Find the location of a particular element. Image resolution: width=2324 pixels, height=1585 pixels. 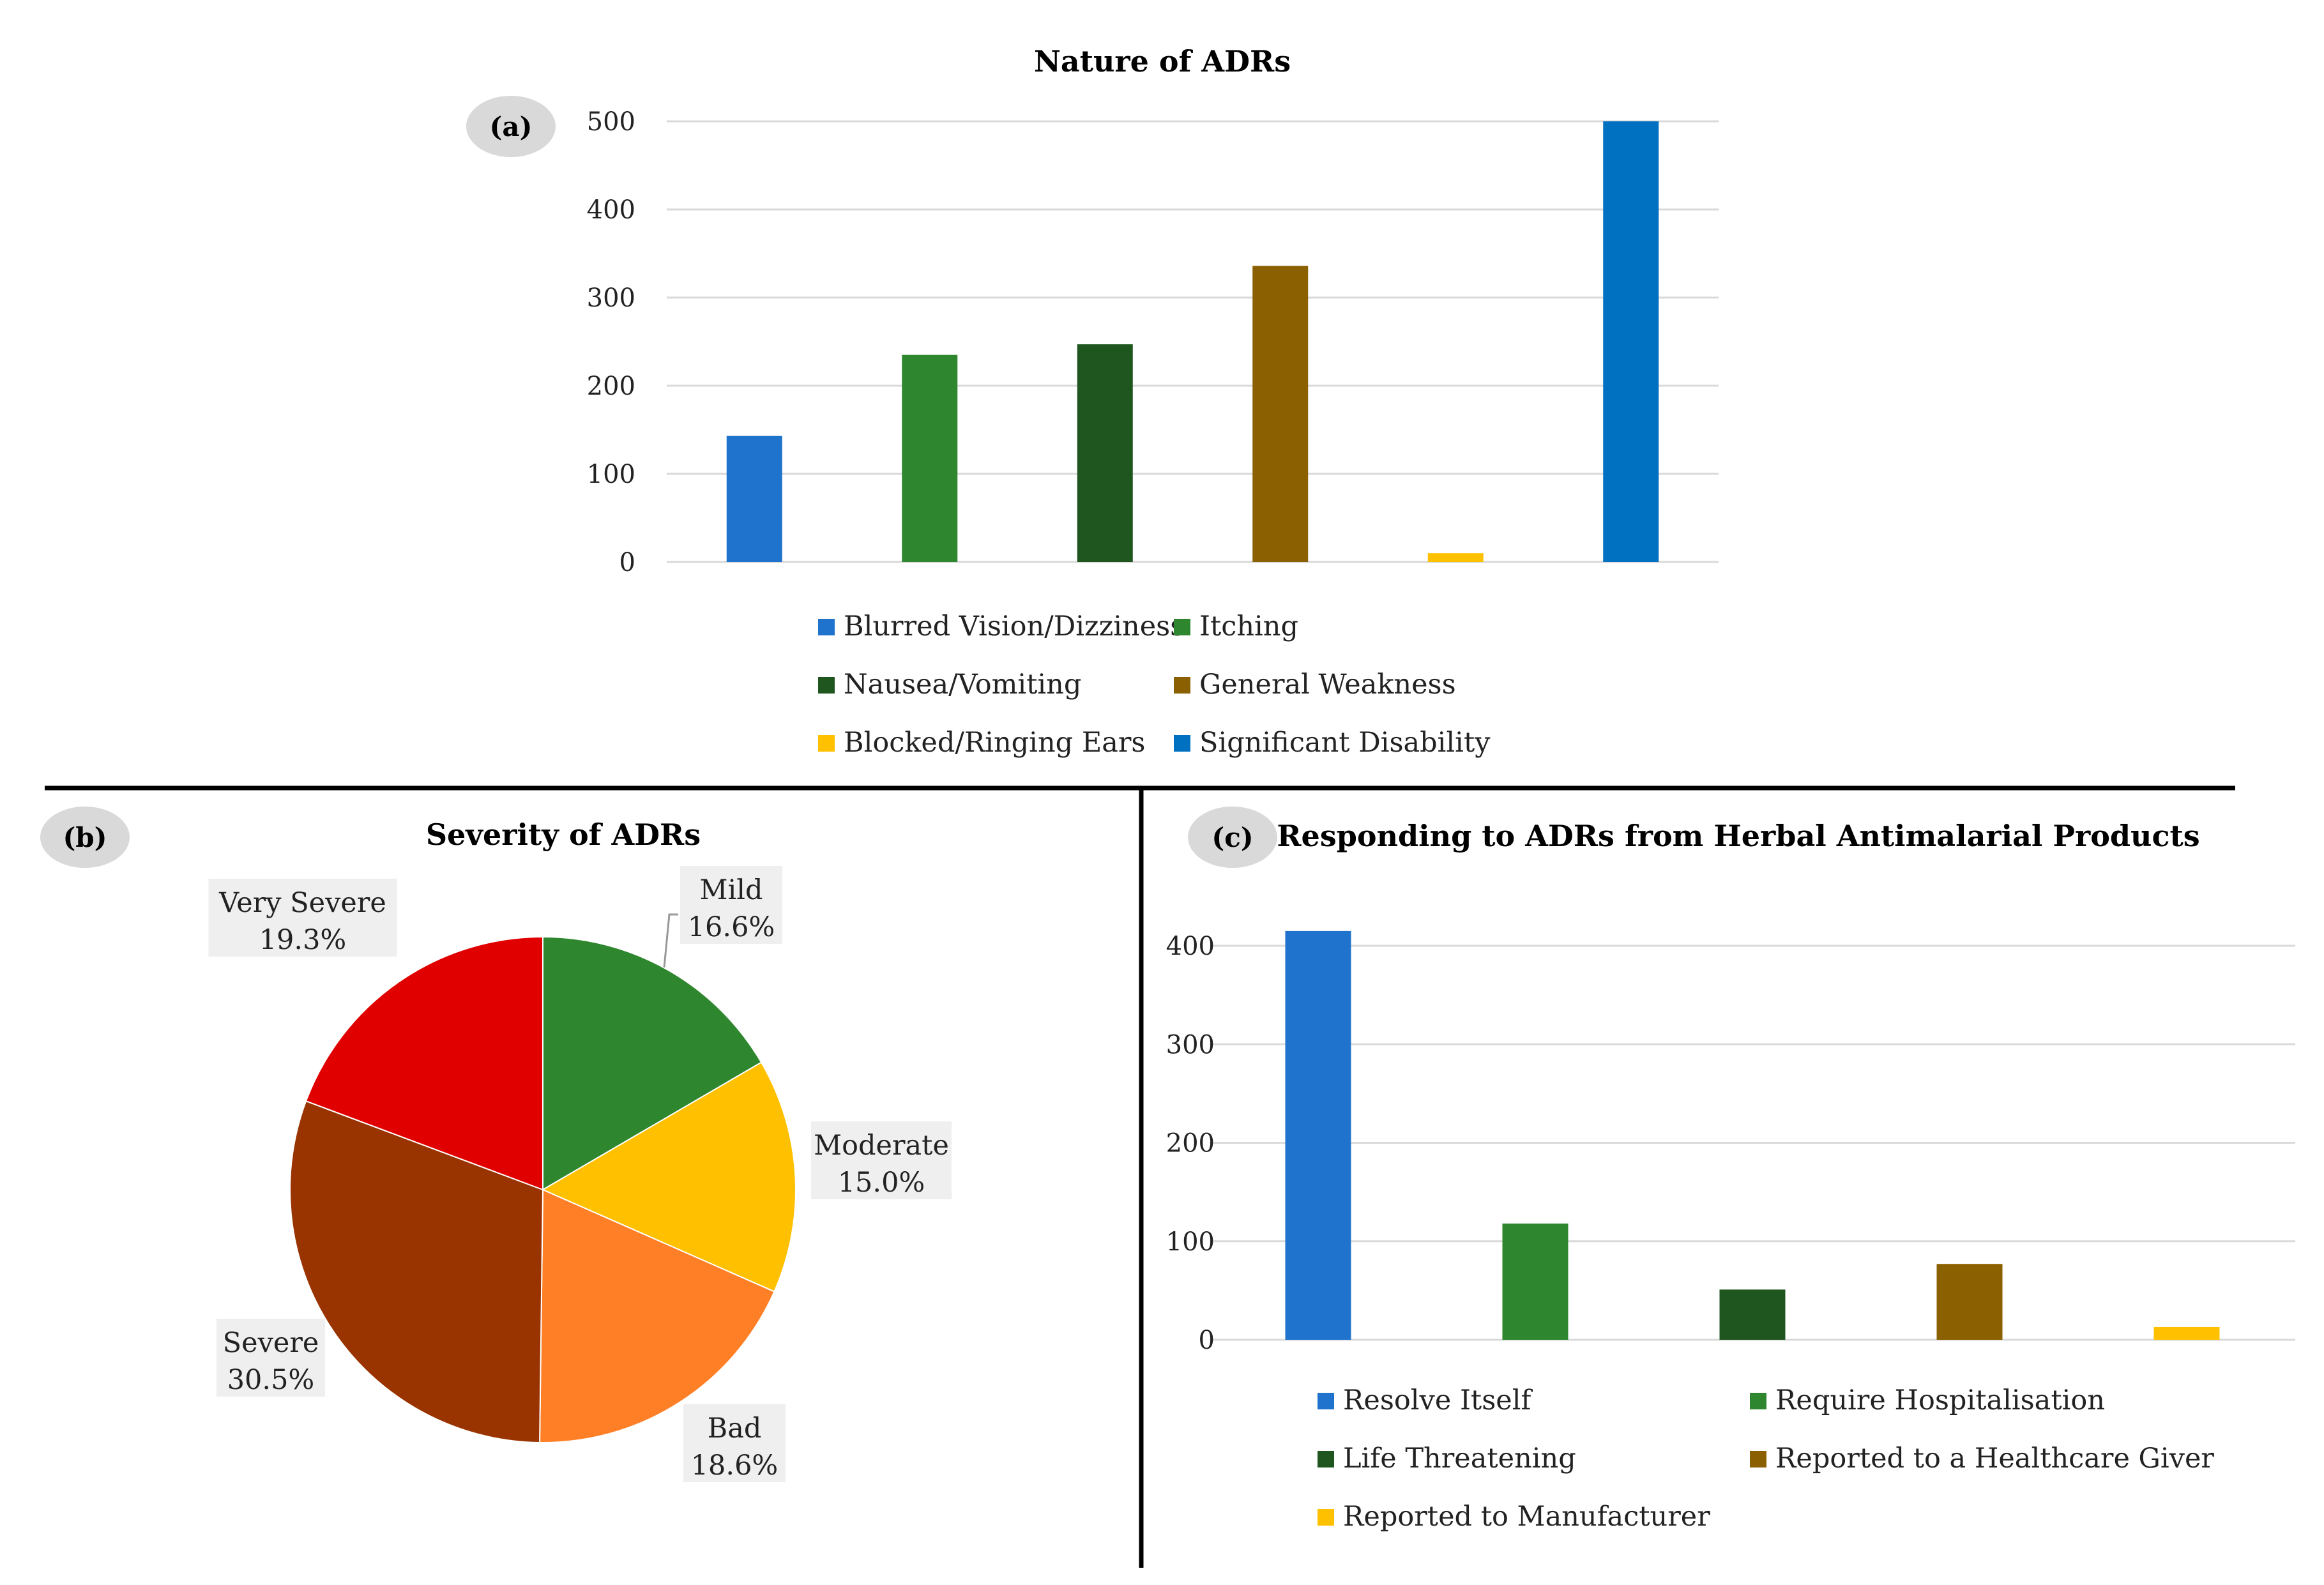

data-label-category: Moderate is located at coordinates (881, 1146).